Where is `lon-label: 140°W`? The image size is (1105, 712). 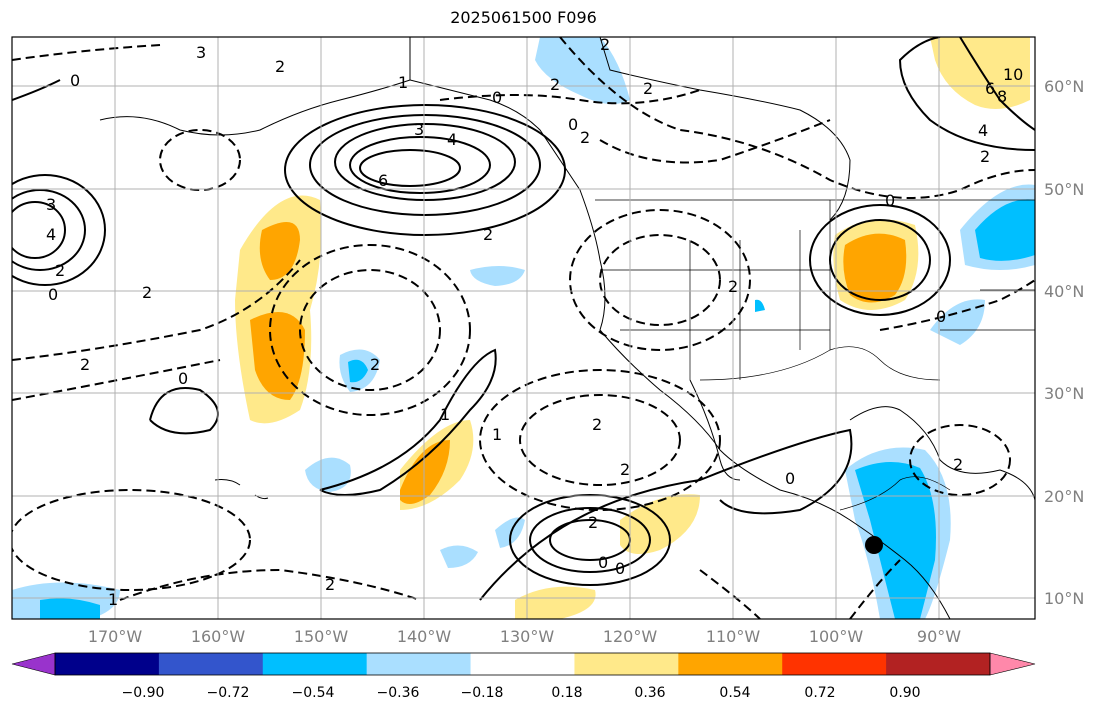 lon-label: 140°W is located at coordinates (424, 636).